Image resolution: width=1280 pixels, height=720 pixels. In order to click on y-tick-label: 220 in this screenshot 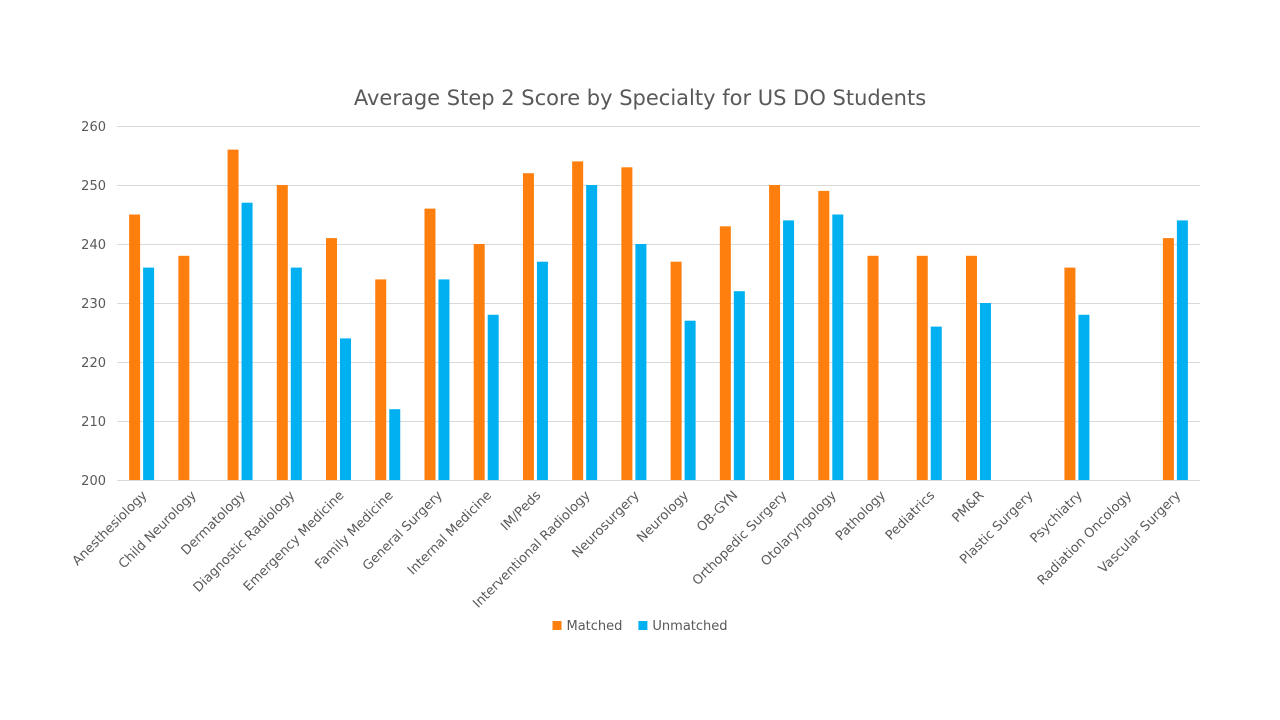, I will do `click(93, 363)`.